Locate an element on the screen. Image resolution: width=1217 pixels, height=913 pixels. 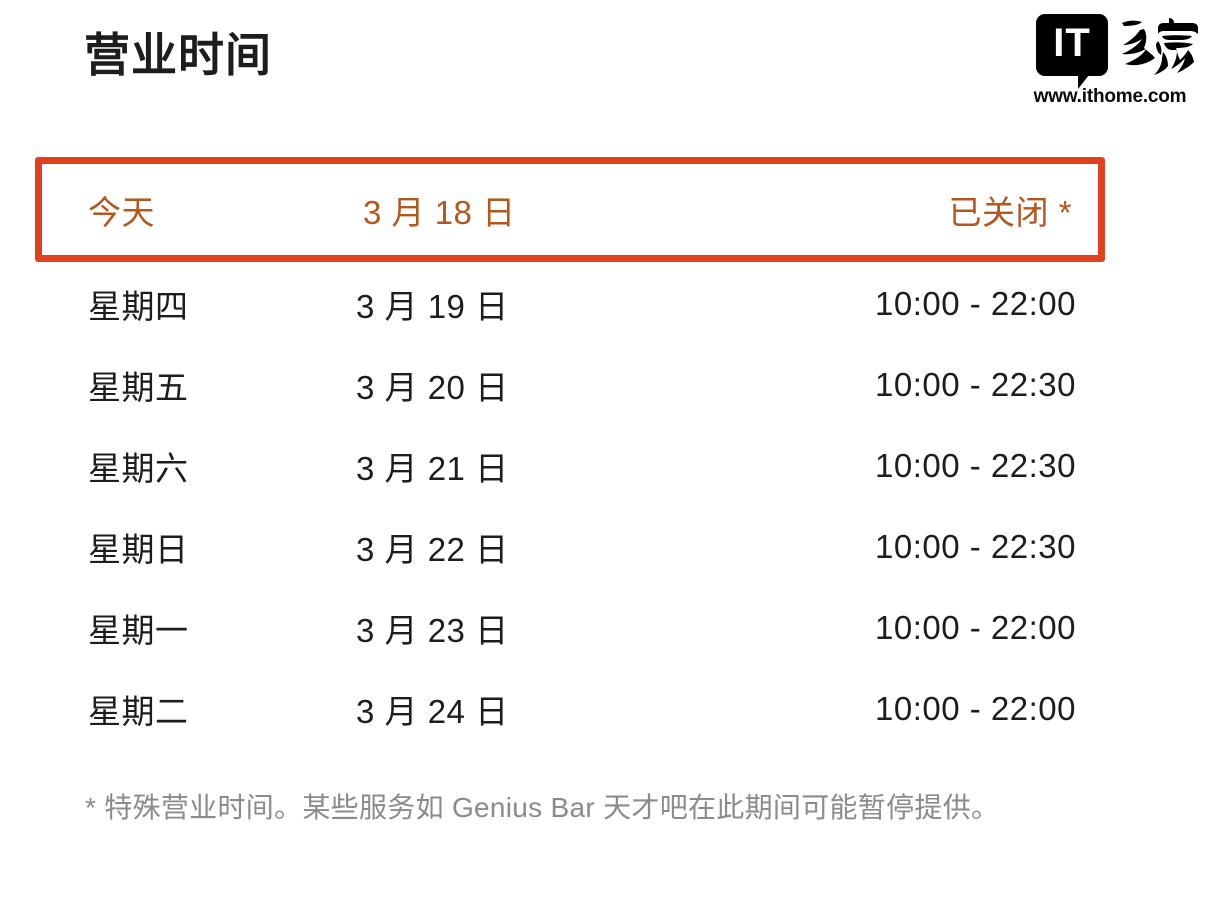
ithome-logo: IT is located at coordinates (1110, 51).